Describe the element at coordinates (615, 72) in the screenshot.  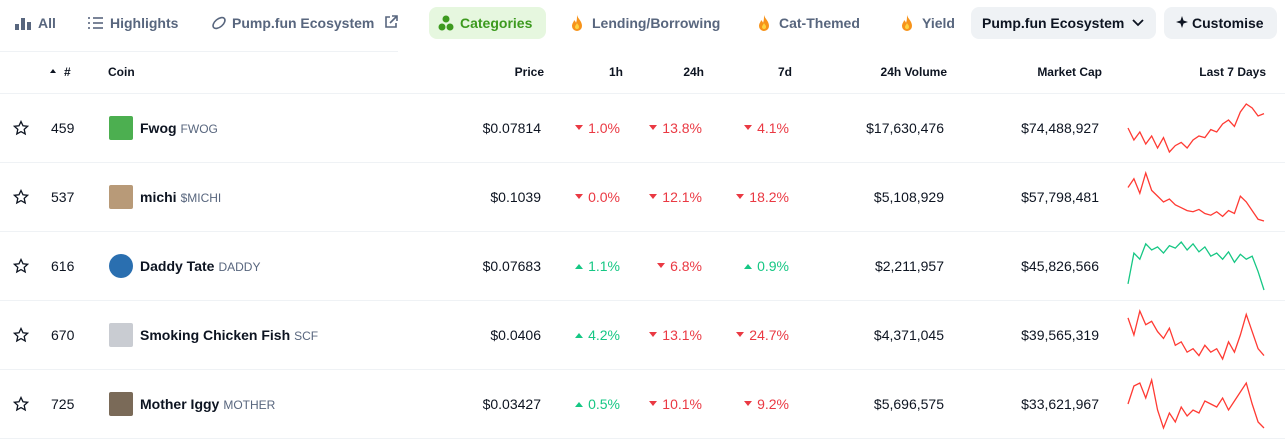
I see `column-header: 1h` at that location.